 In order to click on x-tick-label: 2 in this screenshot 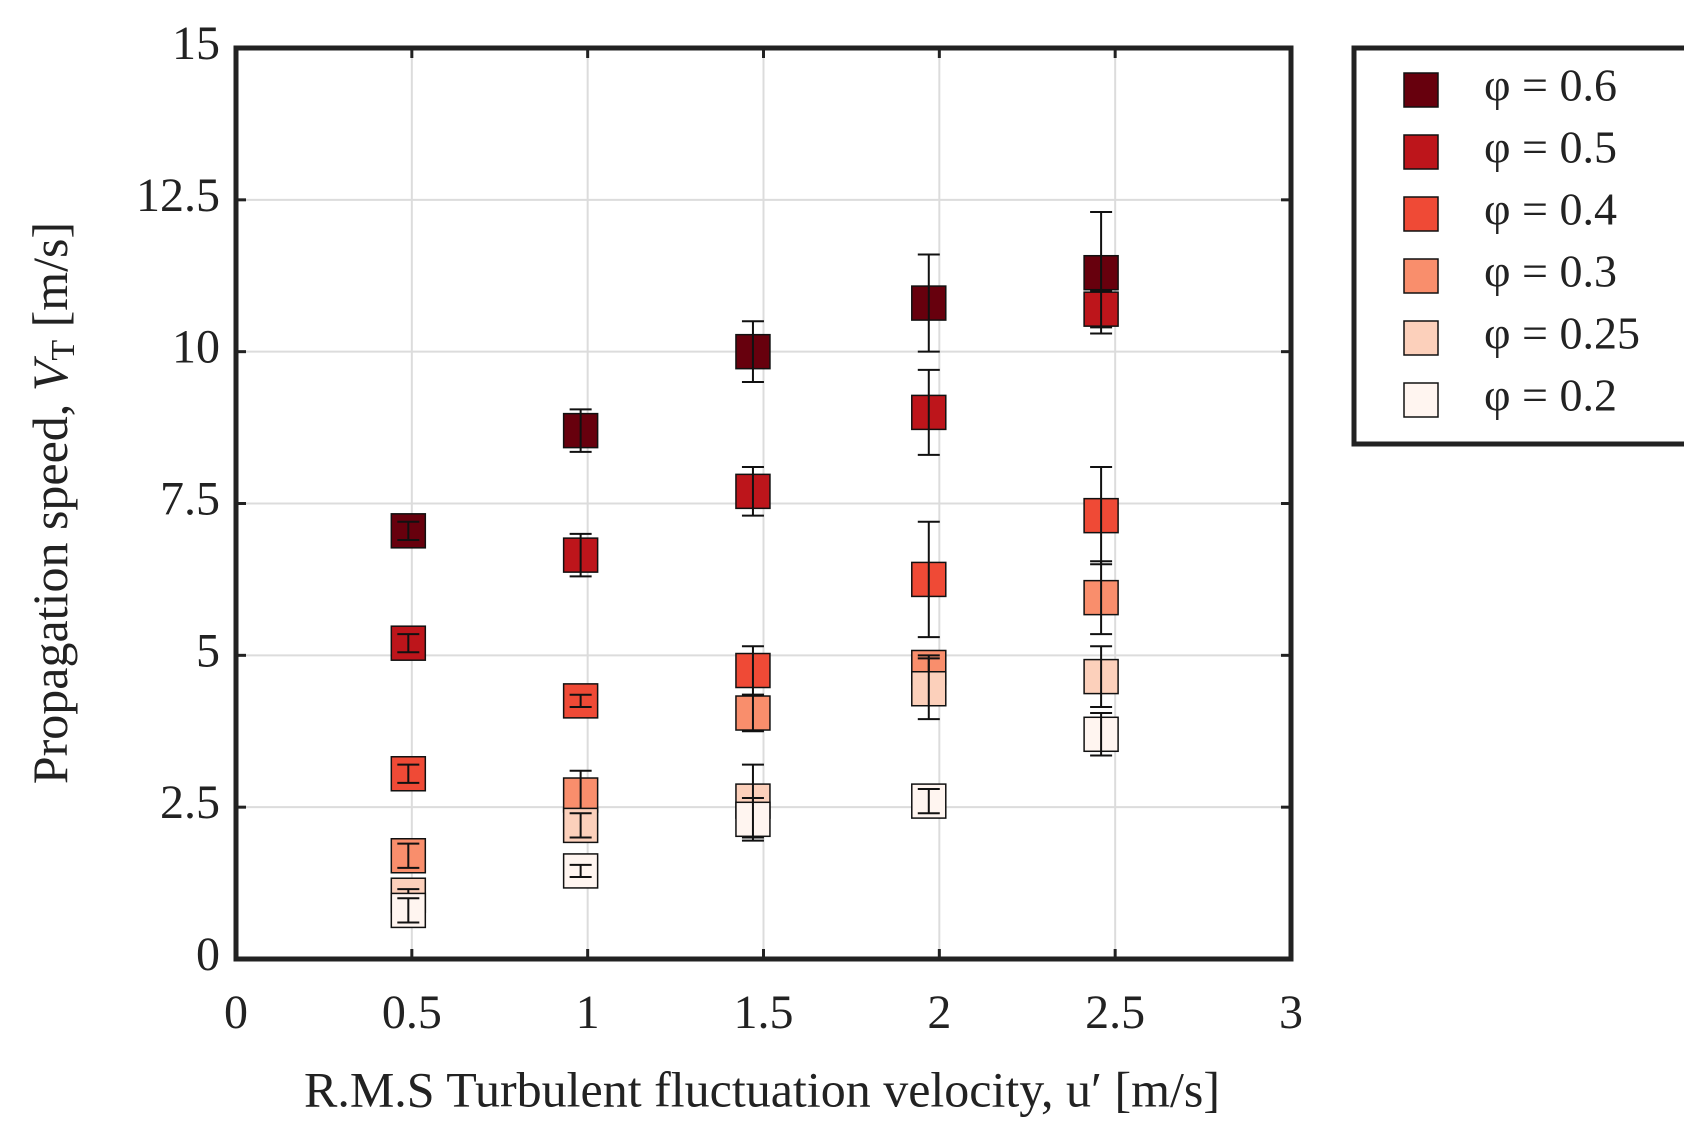, I will do `click(939, 1012)`.